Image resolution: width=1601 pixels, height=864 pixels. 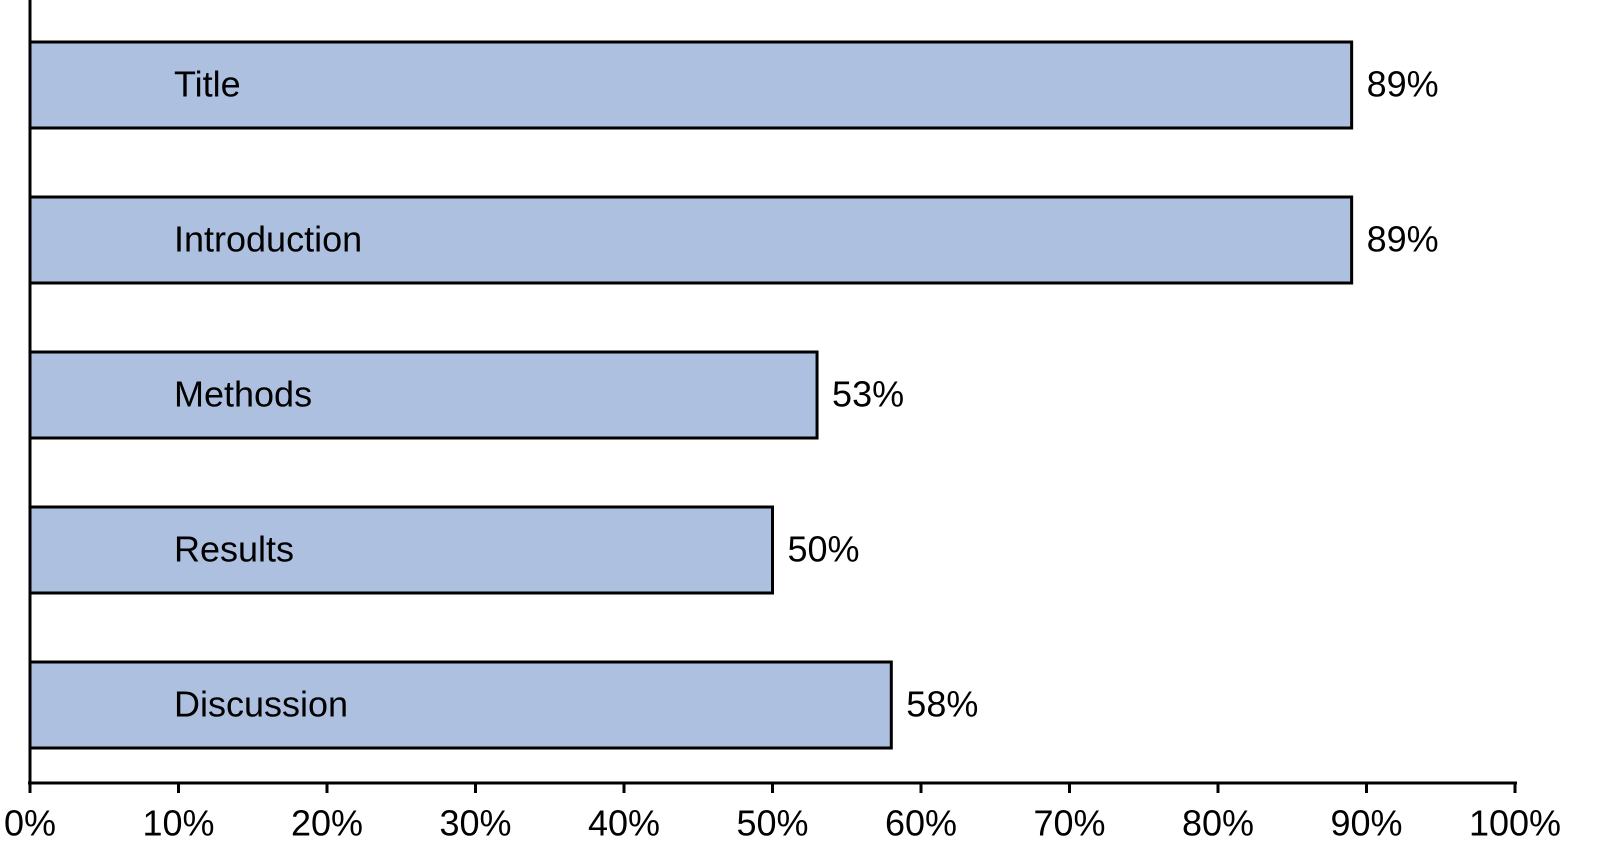 What do you see at coordinates (921, 823) in the screenshot?
I see `x-tick-label: 60%` at bounding box center [921, 823].